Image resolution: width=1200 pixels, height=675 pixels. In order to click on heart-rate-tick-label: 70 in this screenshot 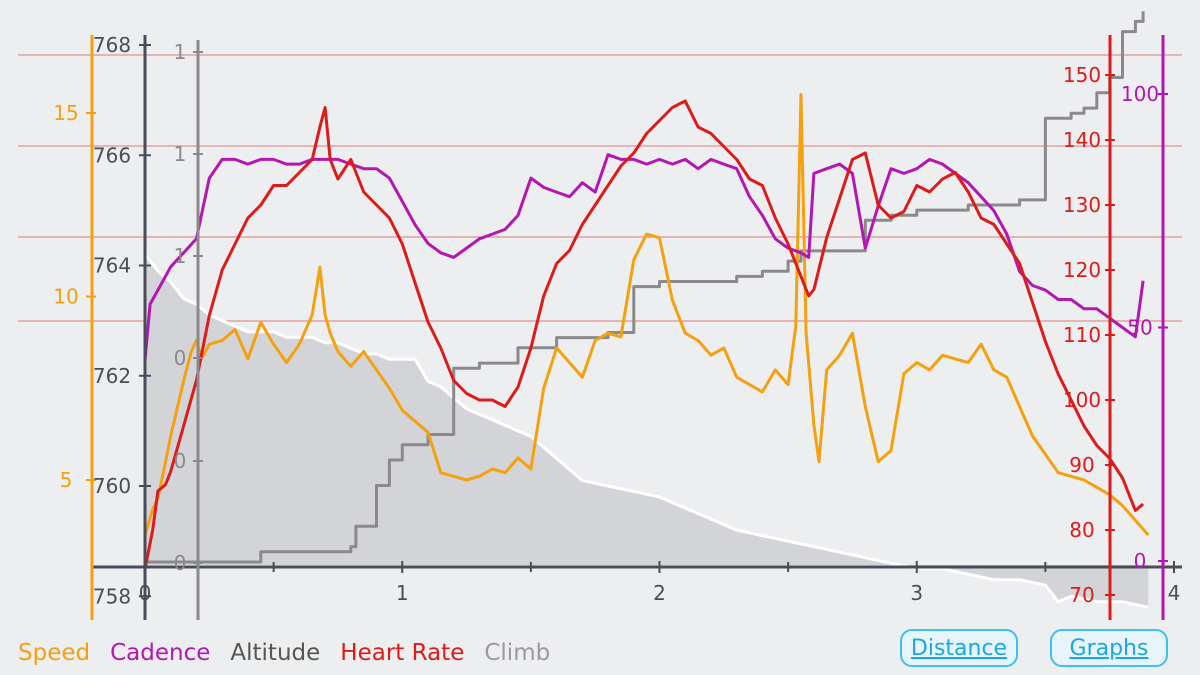, I will do `click(1081, 595)`.